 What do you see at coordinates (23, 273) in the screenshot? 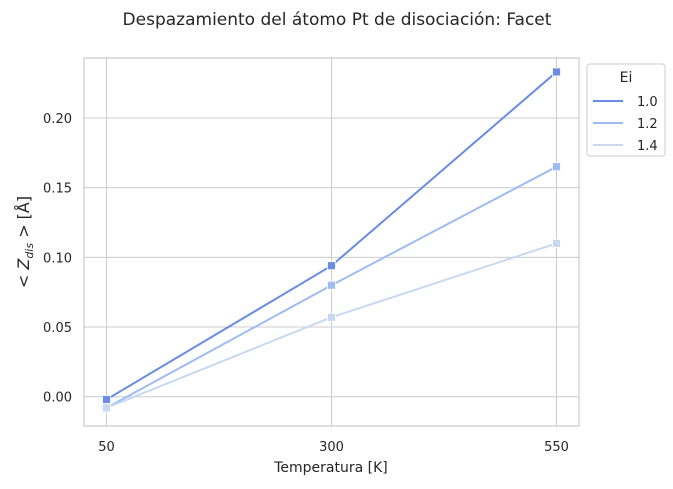
I see `y-axis-label-prefix: < Z` at bounding box center [23, 273].